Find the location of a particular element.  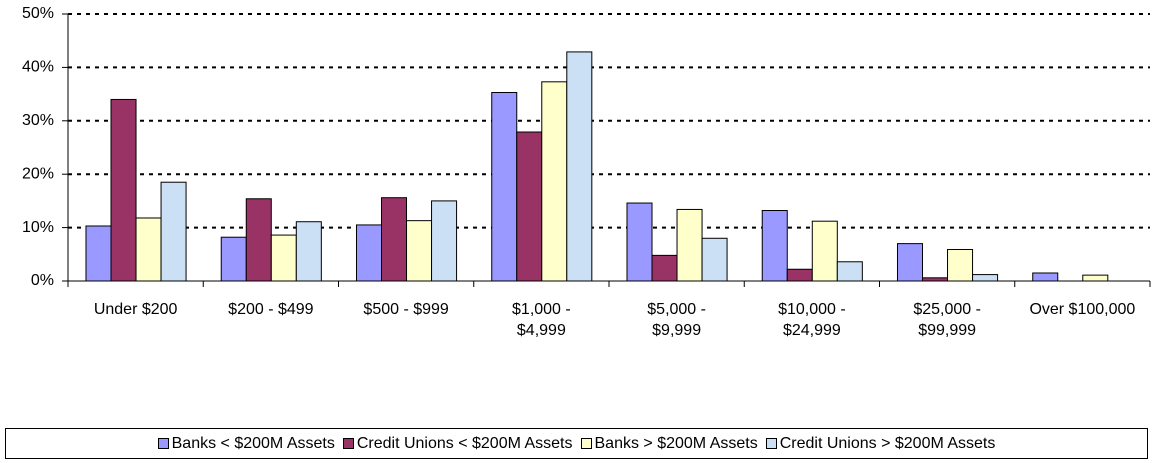

legend-item: Banks < $200M Assets is located at coordinates (246, 443).